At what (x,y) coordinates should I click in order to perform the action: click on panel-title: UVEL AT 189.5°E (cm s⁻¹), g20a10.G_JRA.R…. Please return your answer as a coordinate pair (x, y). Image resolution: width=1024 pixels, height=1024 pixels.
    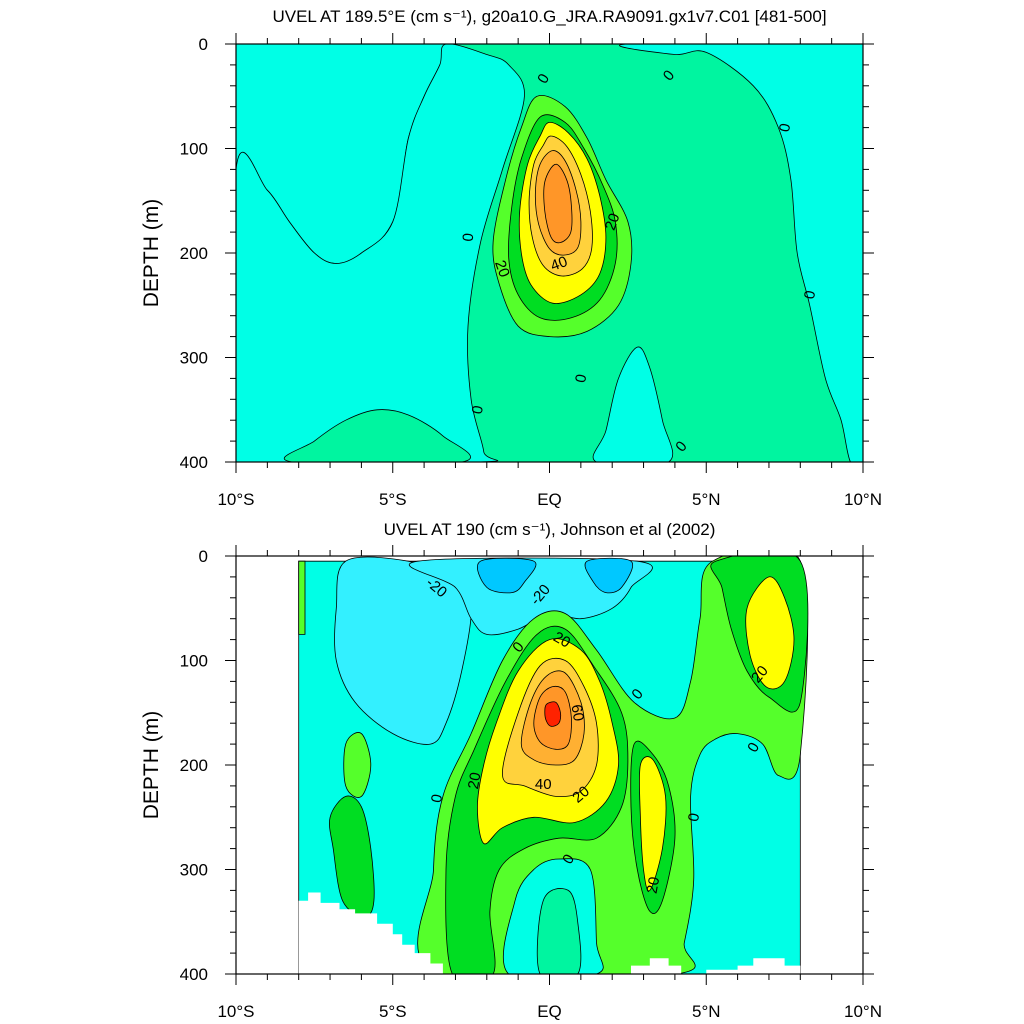
    Looking at the image, I should click on (549, 16).